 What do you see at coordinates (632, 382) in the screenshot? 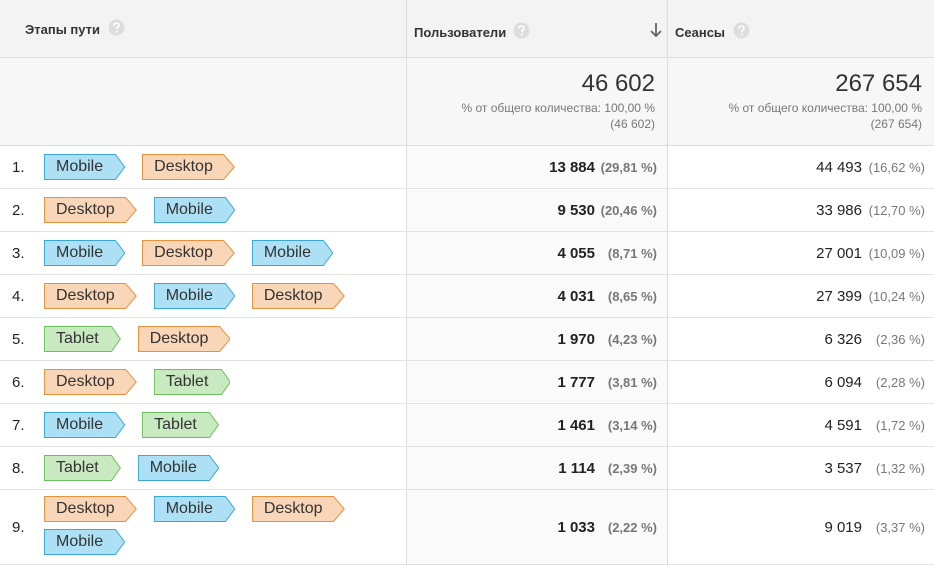
I see `users-percent: (3,81 %)` at bounding box center [632, 382].